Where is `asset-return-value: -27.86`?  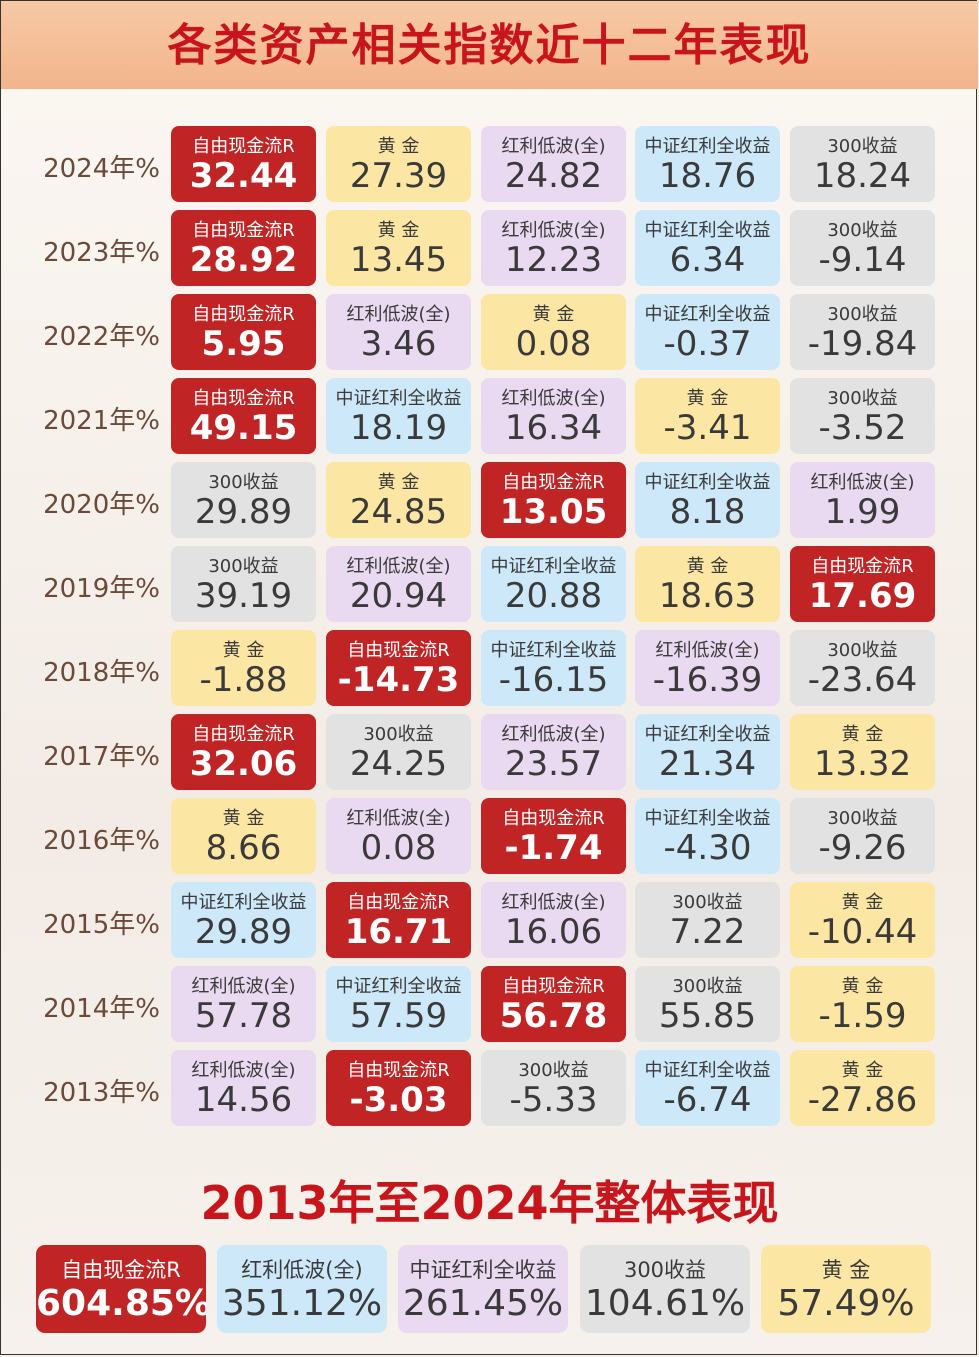
asset-return-value: -27.86 is located at coordinates (862, 1100).